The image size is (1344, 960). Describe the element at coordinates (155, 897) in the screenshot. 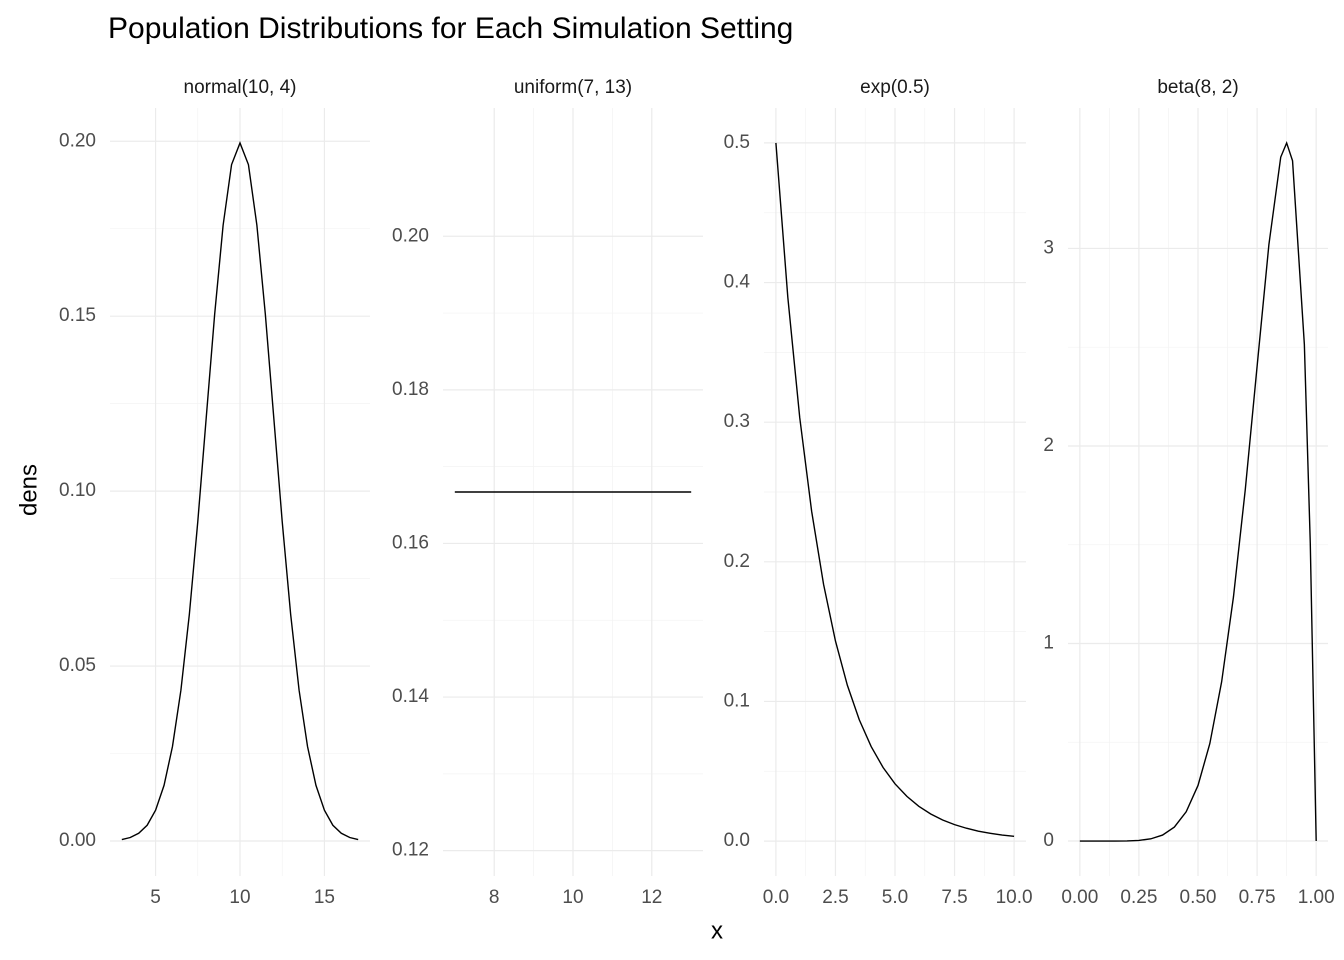

I see `x-tick-label: 5` at that location.